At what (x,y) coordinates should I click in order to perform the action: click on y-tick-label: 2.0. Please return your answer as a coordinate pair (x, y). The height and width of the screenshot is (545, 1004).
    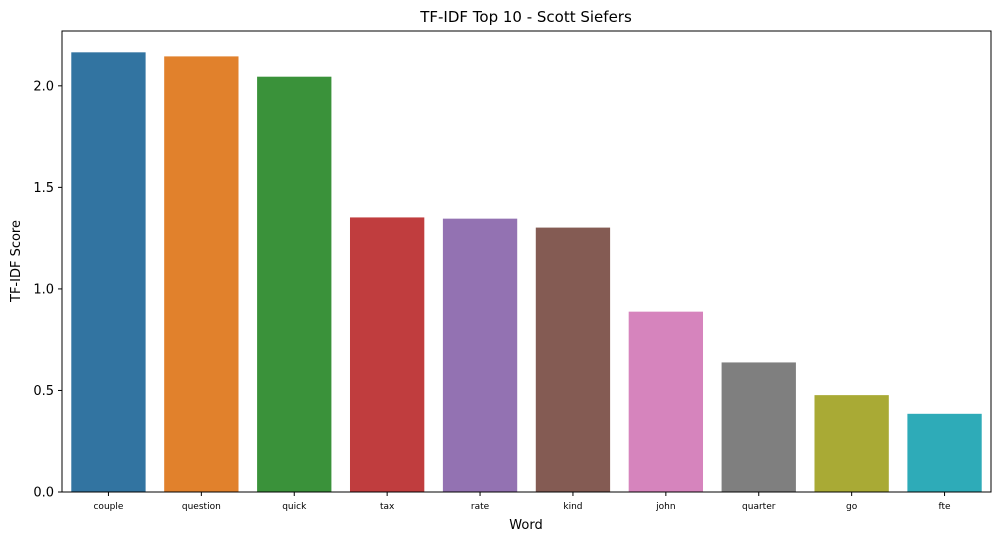
    Looking at the image, I should click on (43, 86).